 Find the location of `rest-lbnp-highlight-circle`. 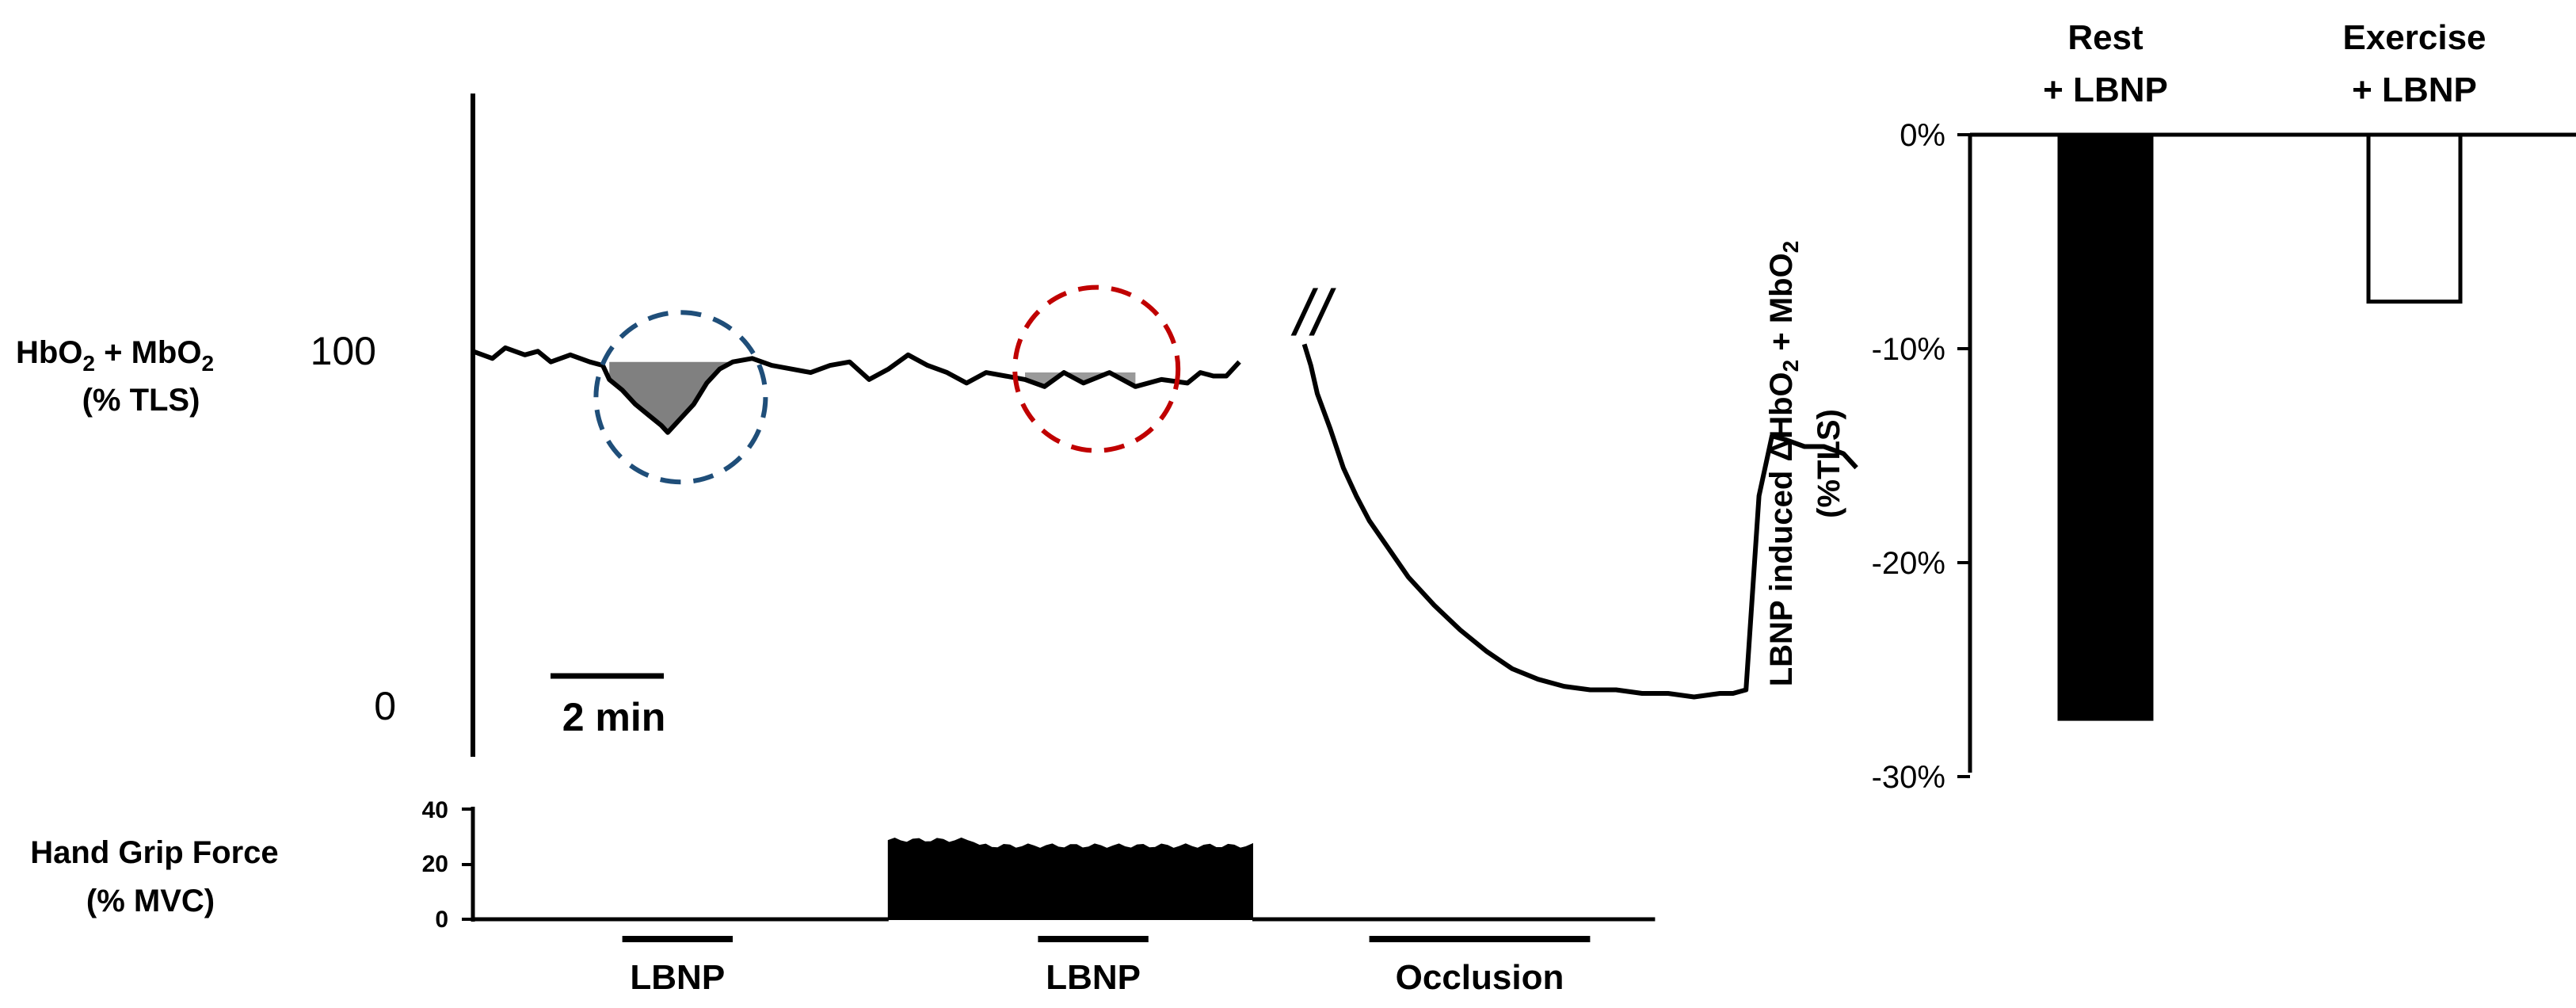

rest-lbnp-highlight-circle is located at coordinates (680, 397).